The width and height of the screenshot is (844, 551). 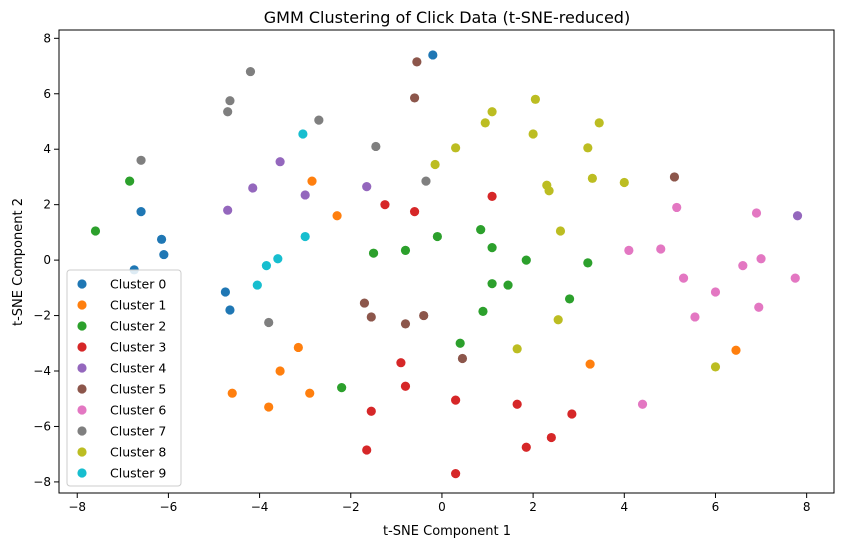 I want to click on legend-frame, so click(x=124, y=378).